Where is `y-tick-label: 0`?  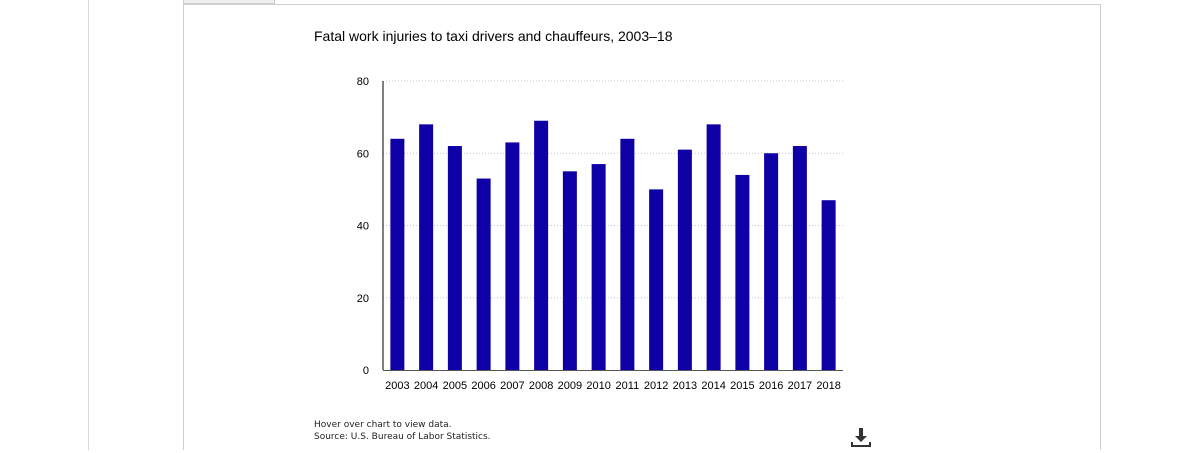
y-tick-label: 0 is located at coordinates (366, 371).